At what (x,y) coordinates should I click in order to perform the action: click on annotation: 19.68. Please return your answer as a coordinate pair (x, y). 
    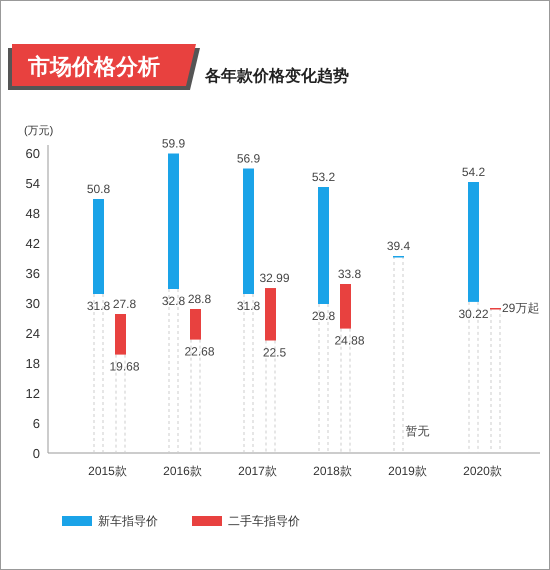
    Looking at the image, I should click on (124, 367).